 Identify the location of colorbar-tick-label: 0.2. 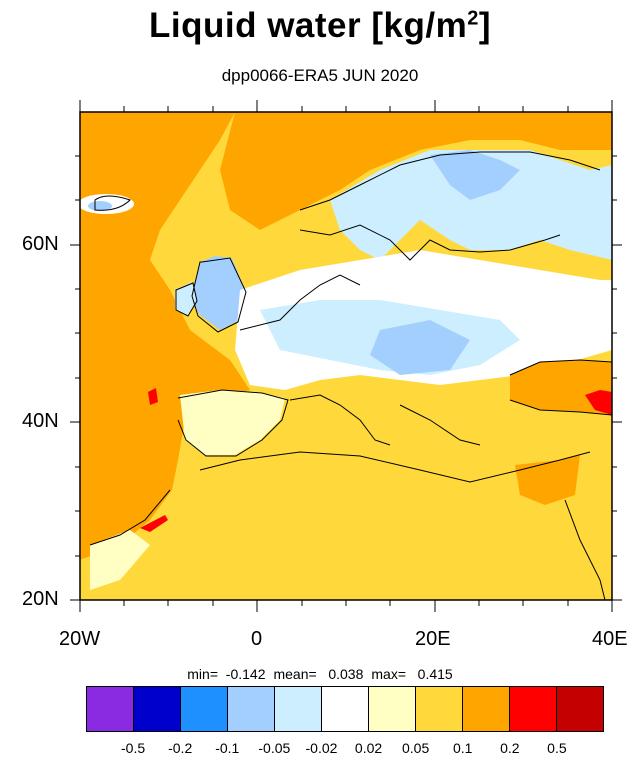
(510, 748).